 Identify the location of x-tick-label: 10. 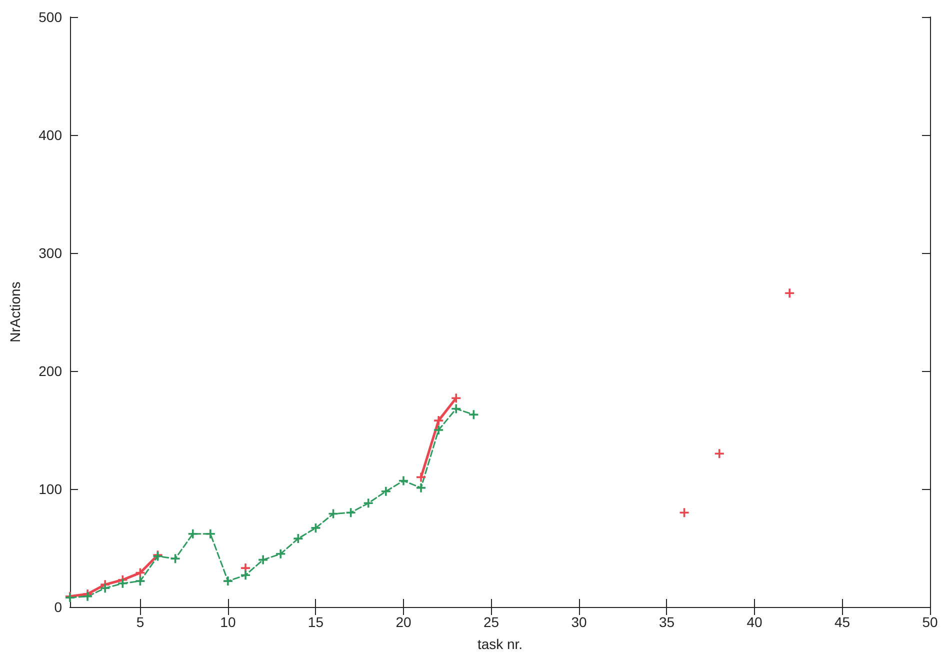
(228, 622).